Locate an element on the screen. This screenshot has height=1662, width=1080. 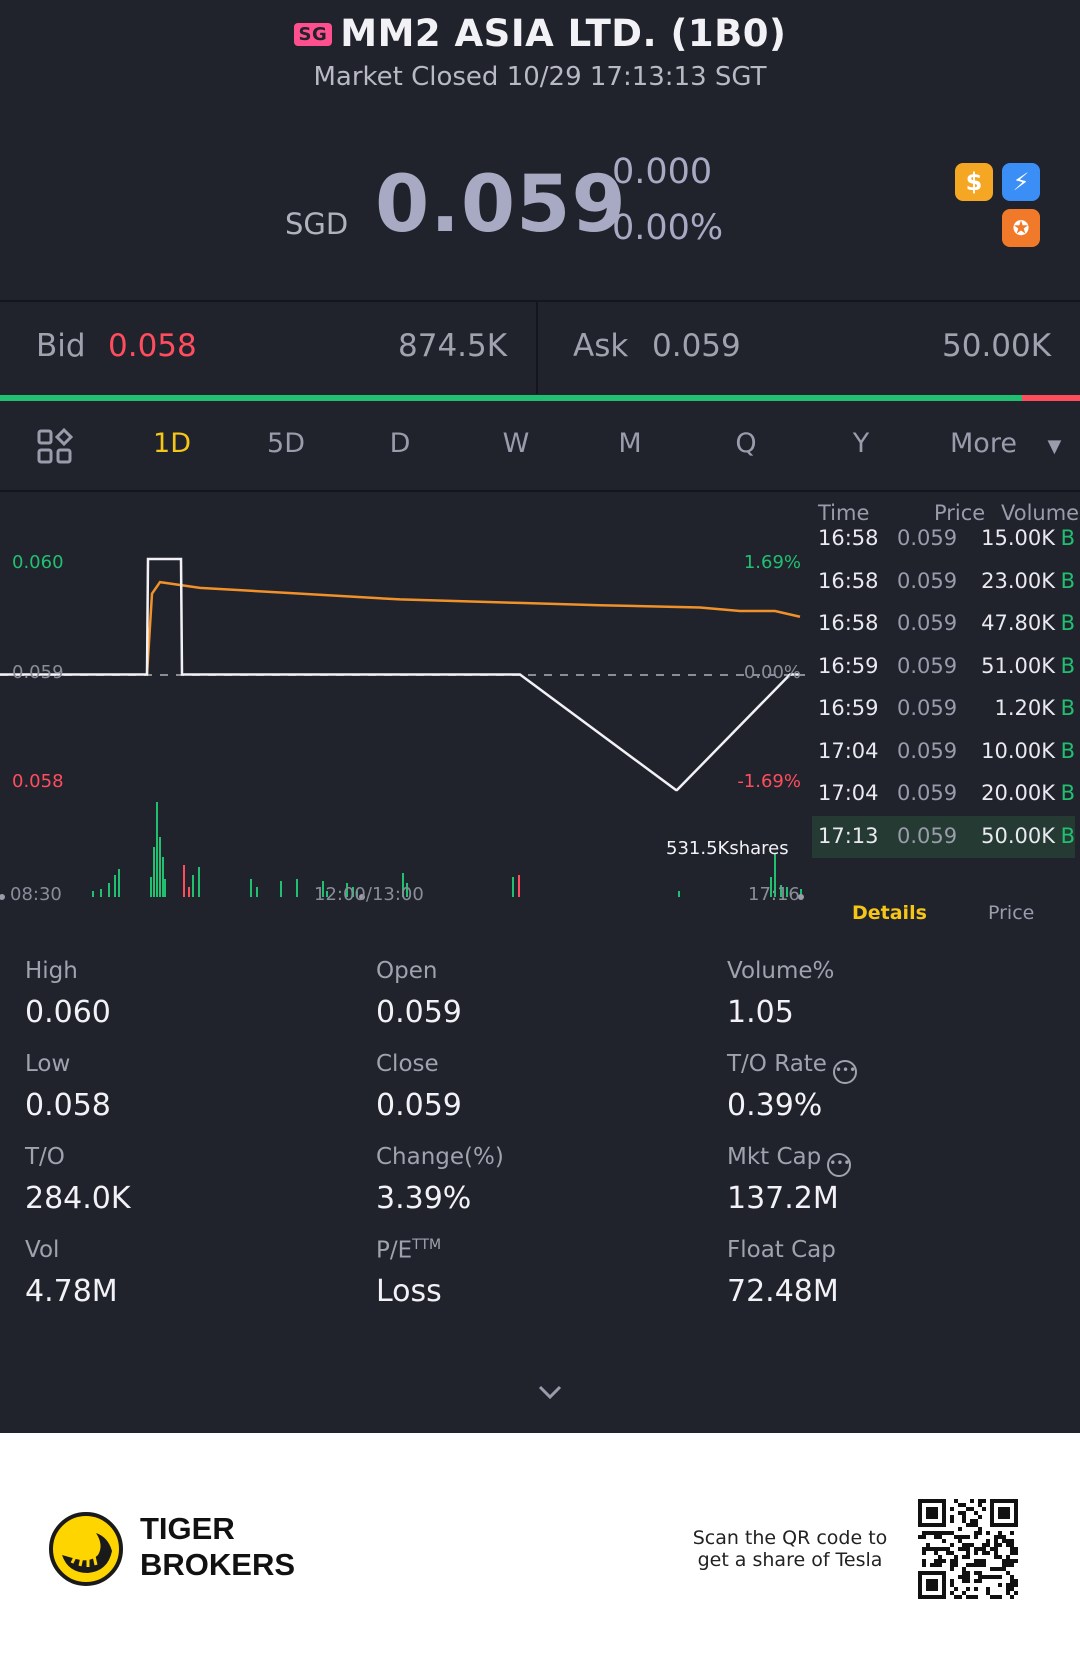
dollar-icon: $ is located at coordinates (974, 182).